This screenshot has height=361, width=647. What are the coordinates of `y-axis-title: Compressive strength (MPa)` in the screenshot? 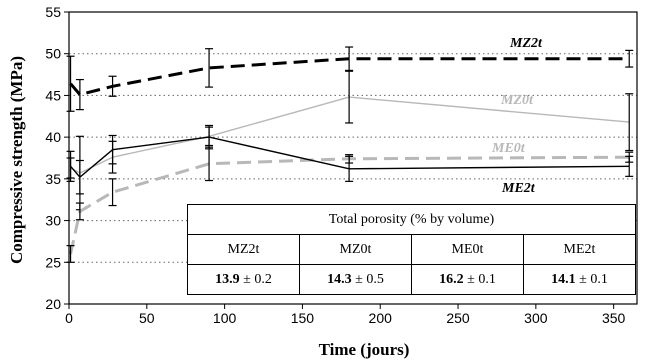 It's located at (16, 160).